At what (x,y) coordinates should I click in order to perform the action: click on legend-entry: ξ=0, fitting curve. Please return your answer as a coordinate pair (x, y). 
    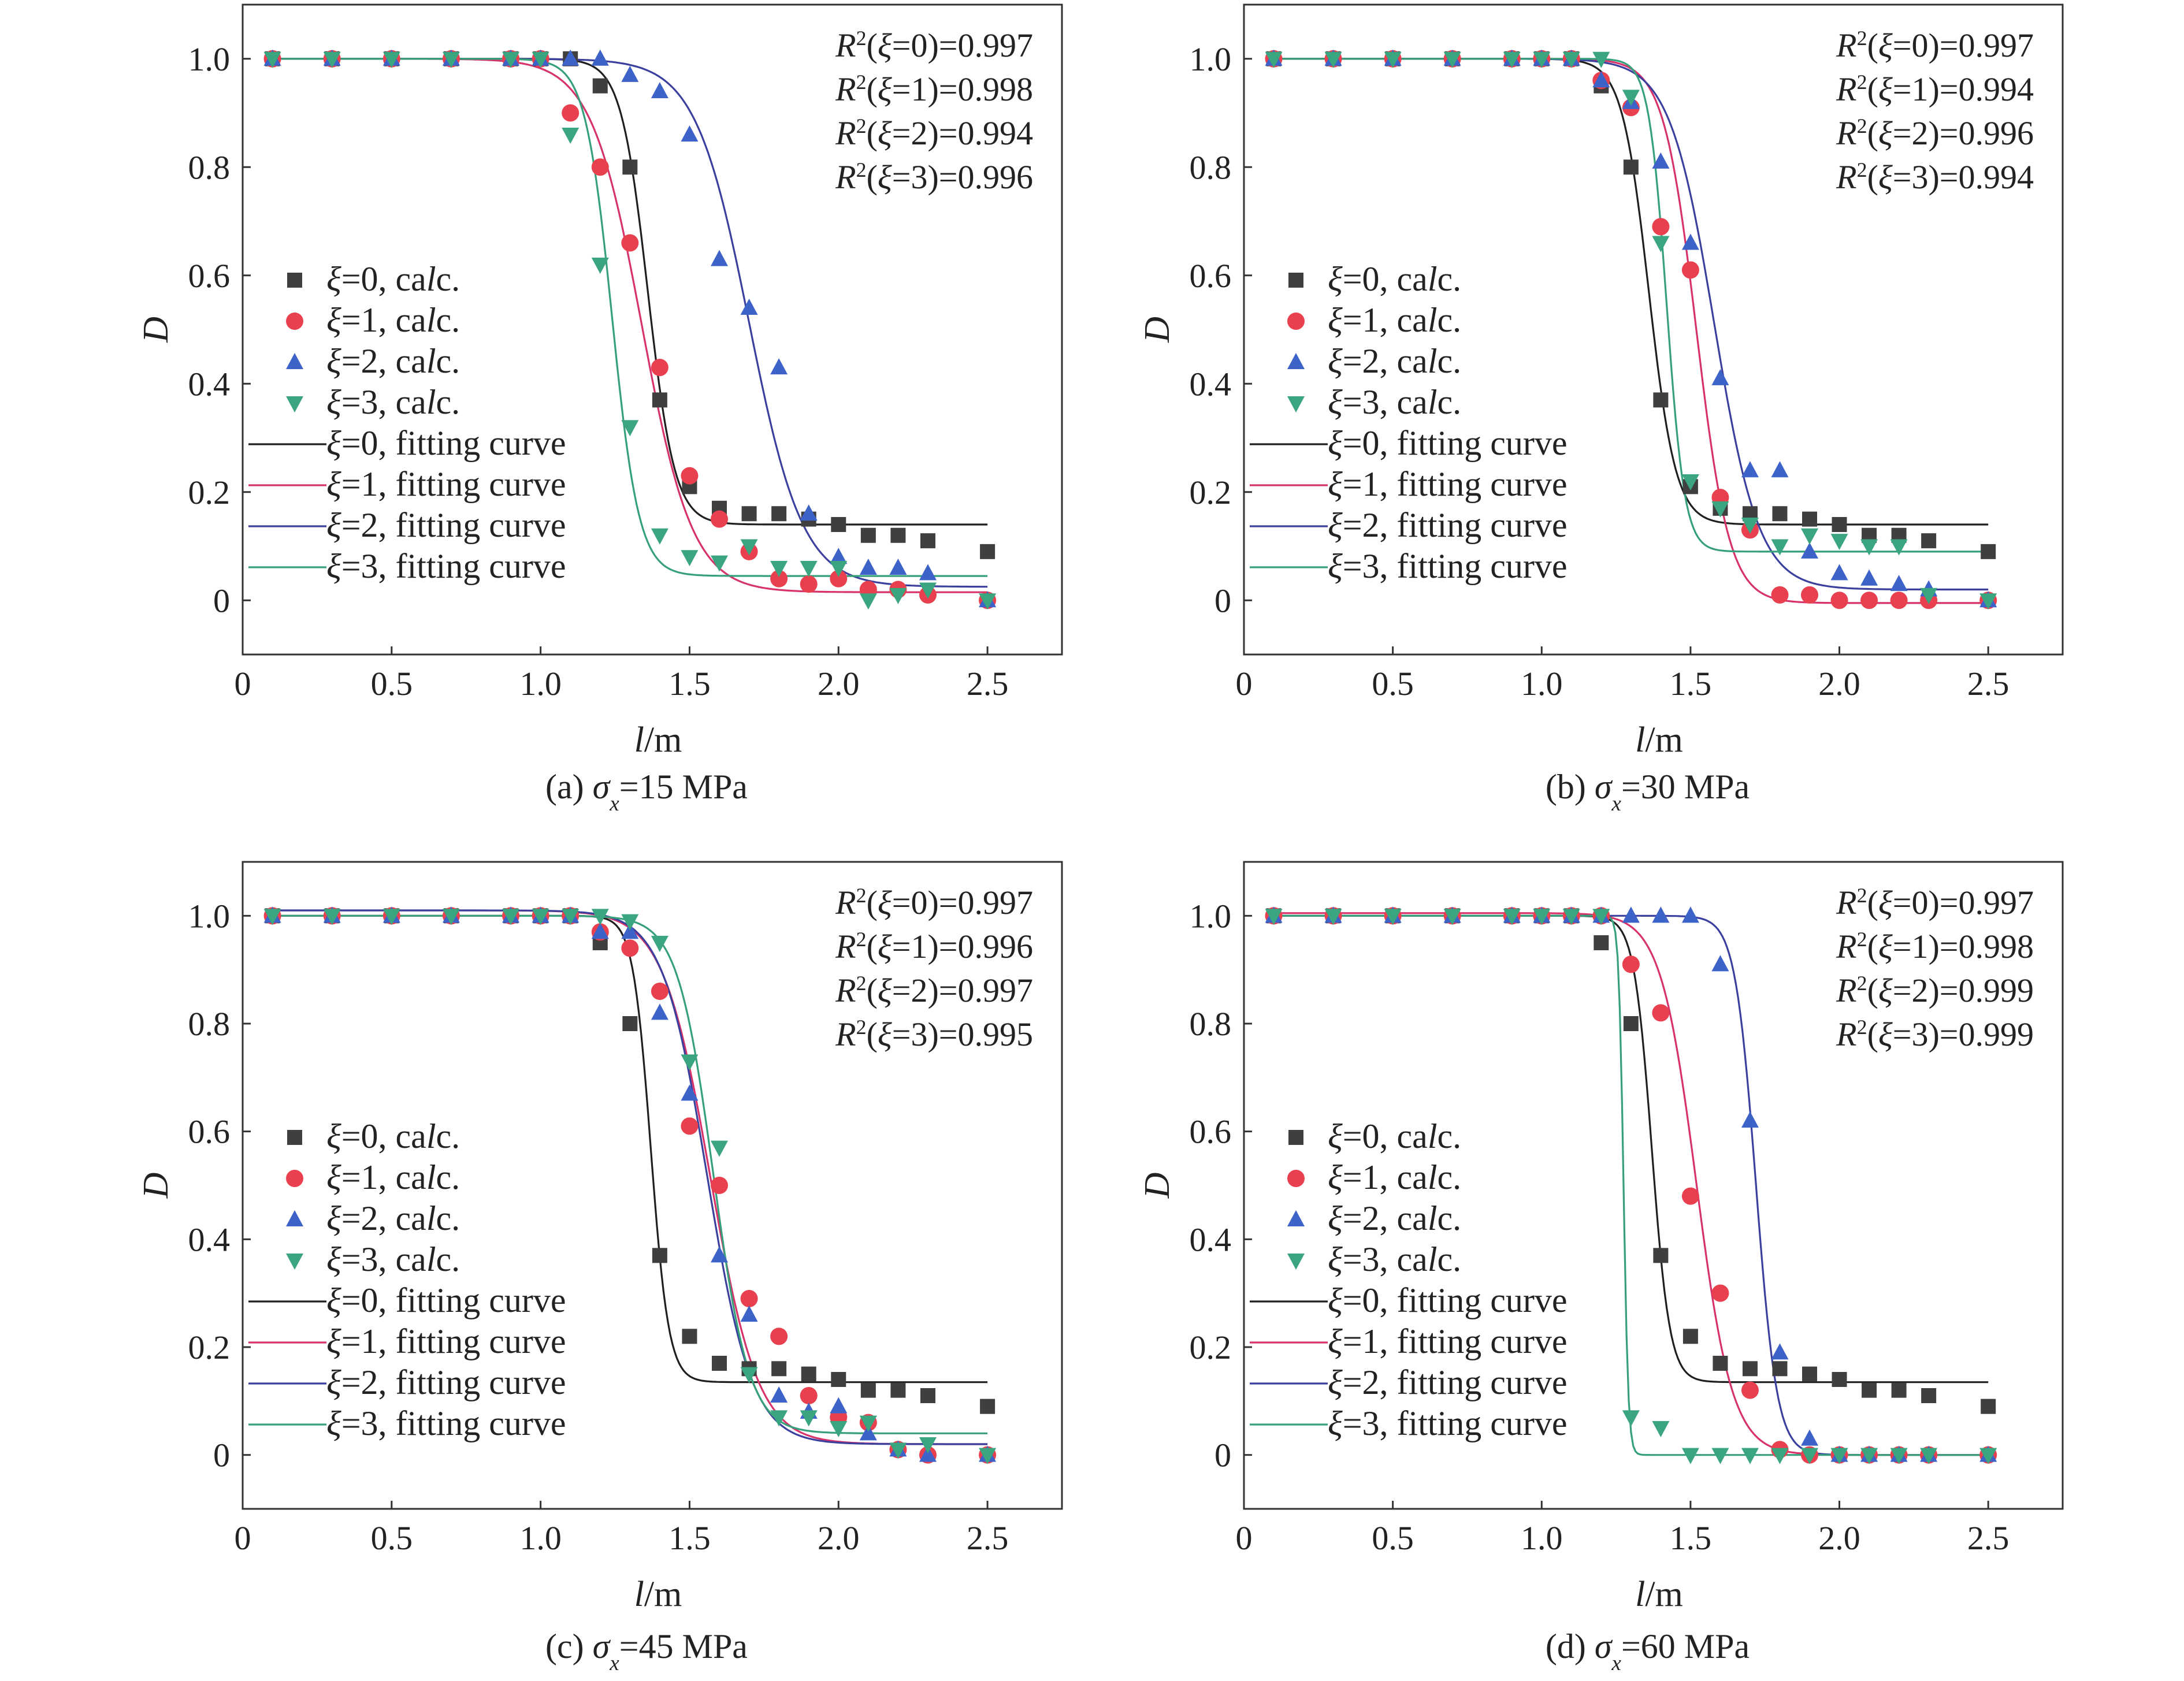
    Looking at the image, I should click on (446, 1300).